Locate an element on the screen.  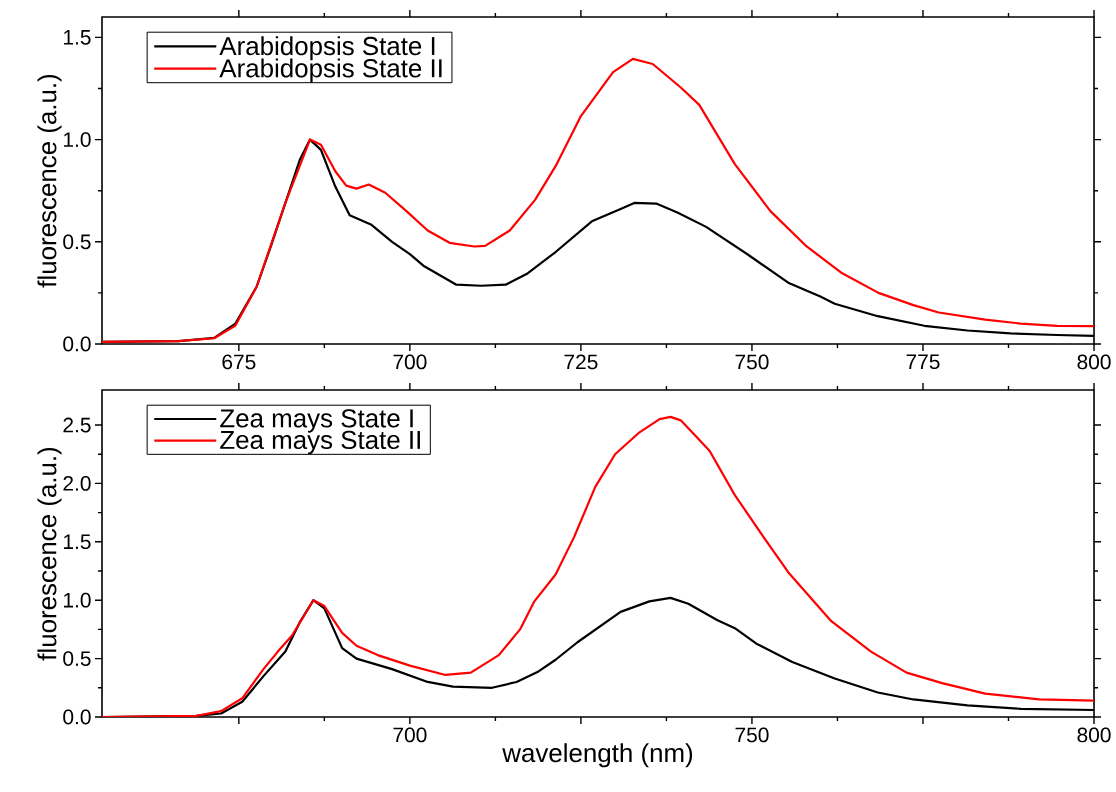
y-tick-label: 2.5 is located at coordinates (77, 425).